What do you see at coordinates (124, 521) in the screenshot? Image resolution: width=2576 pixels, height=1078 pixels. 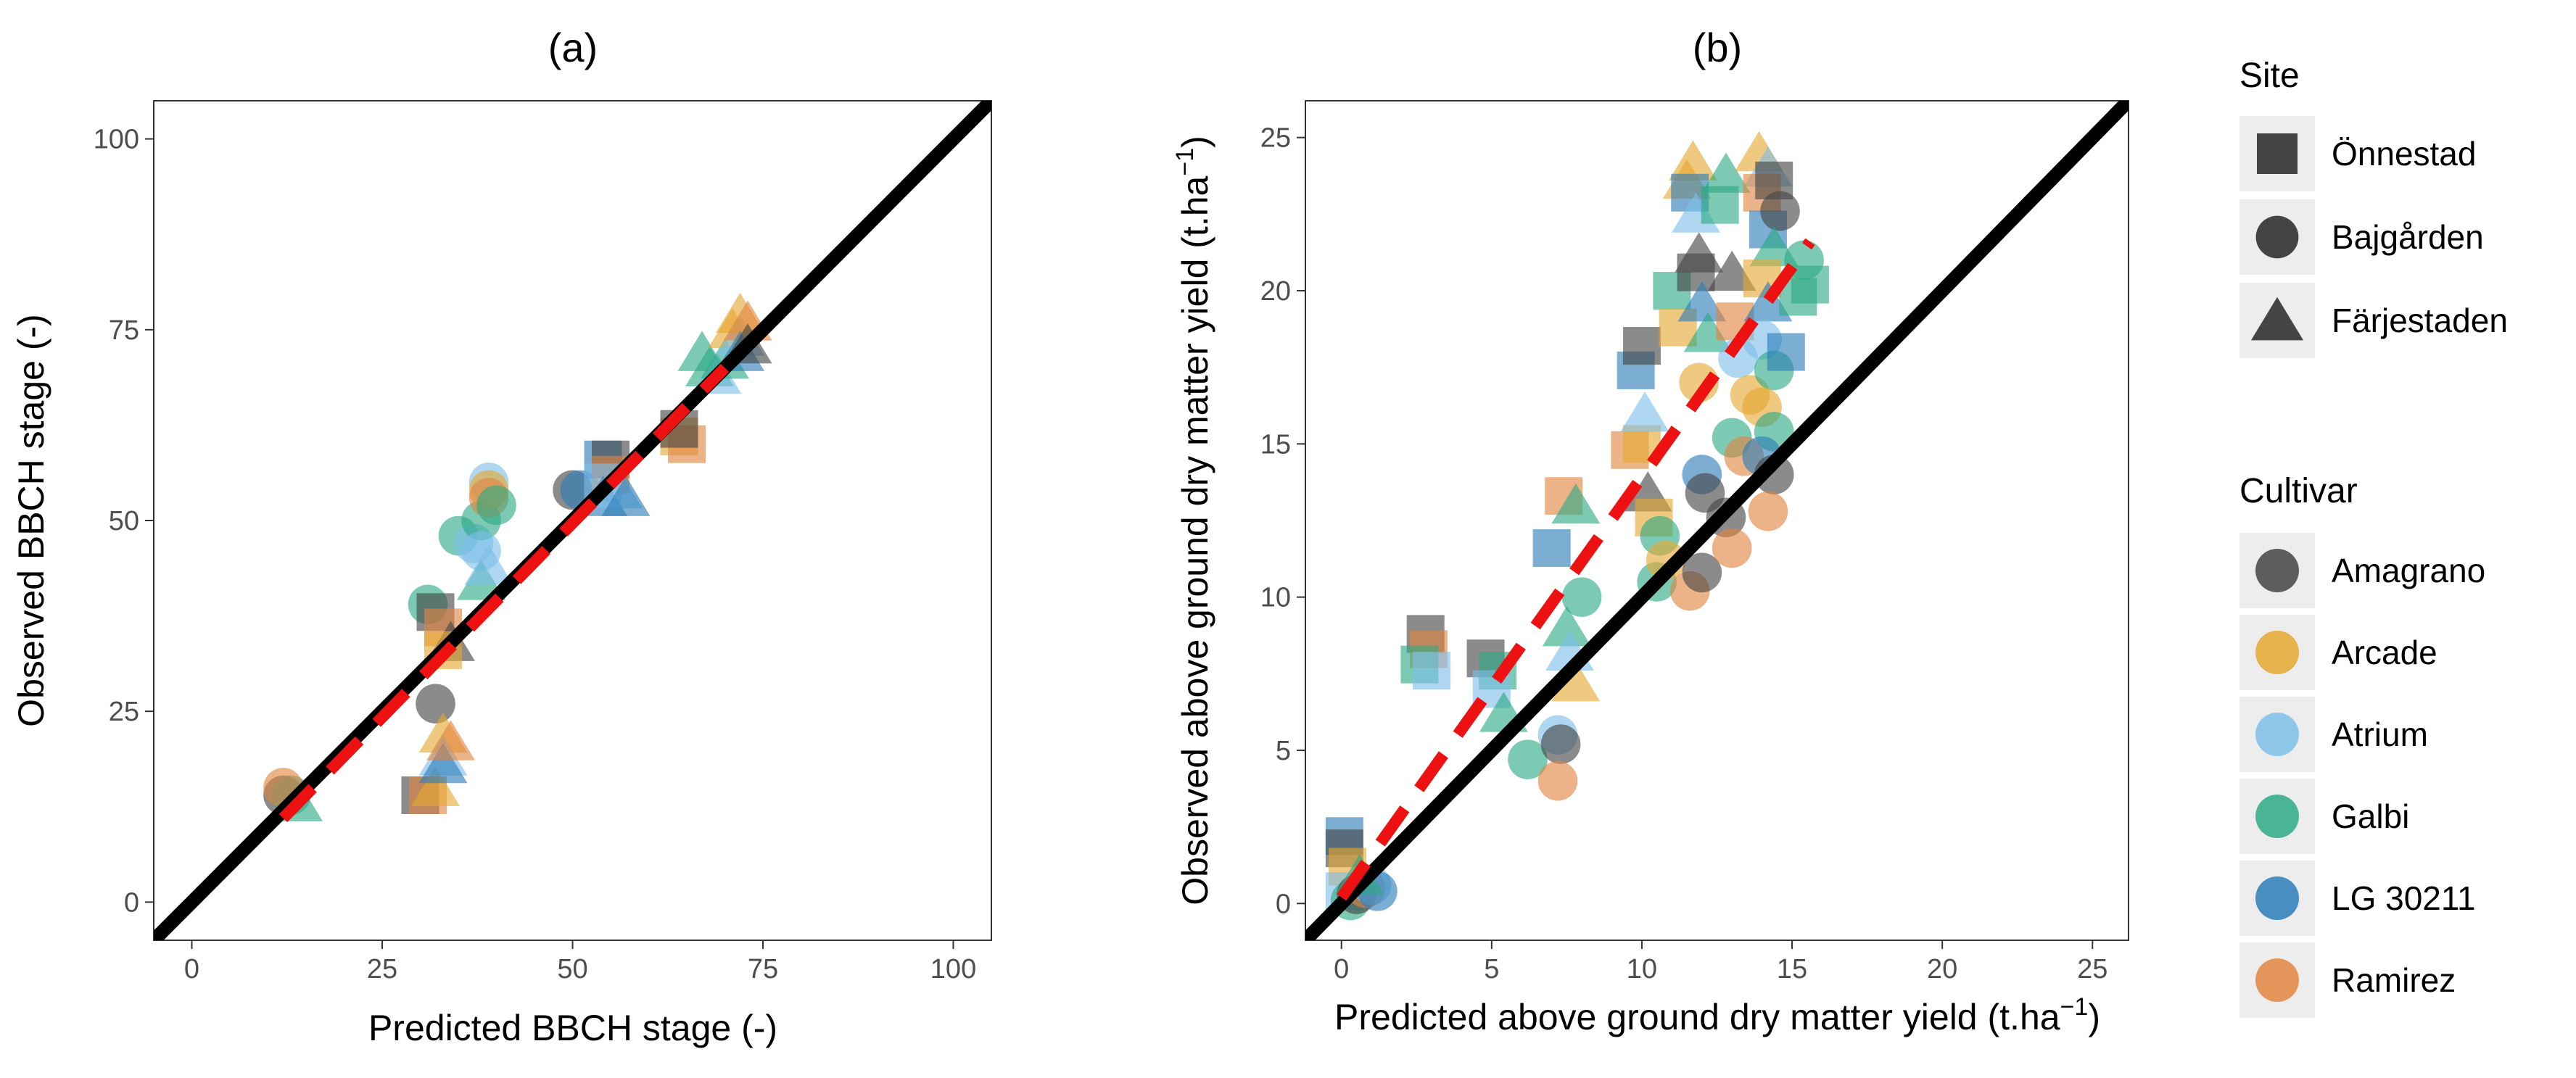 I see `panel-a-y-tick-label: 50` at bounding box center [124, 521].